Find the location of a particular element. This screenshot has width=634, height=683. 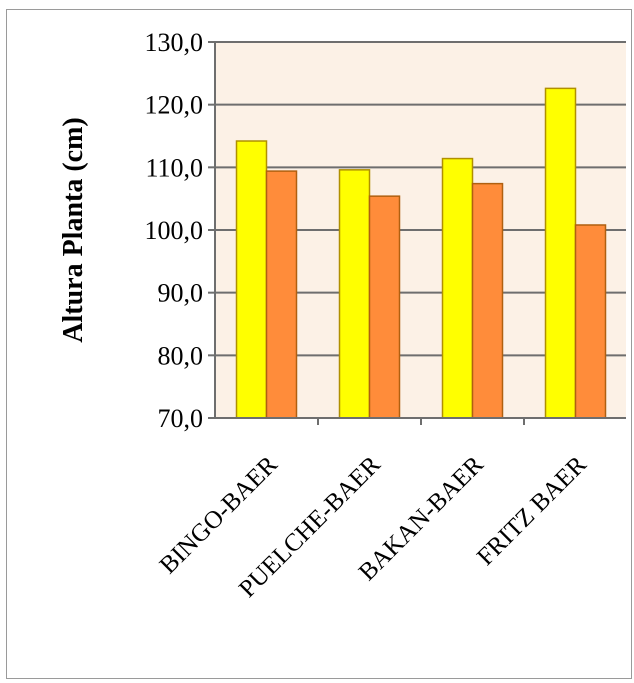

y-tick-label: 90,0 is located at coordinates (181, 293).